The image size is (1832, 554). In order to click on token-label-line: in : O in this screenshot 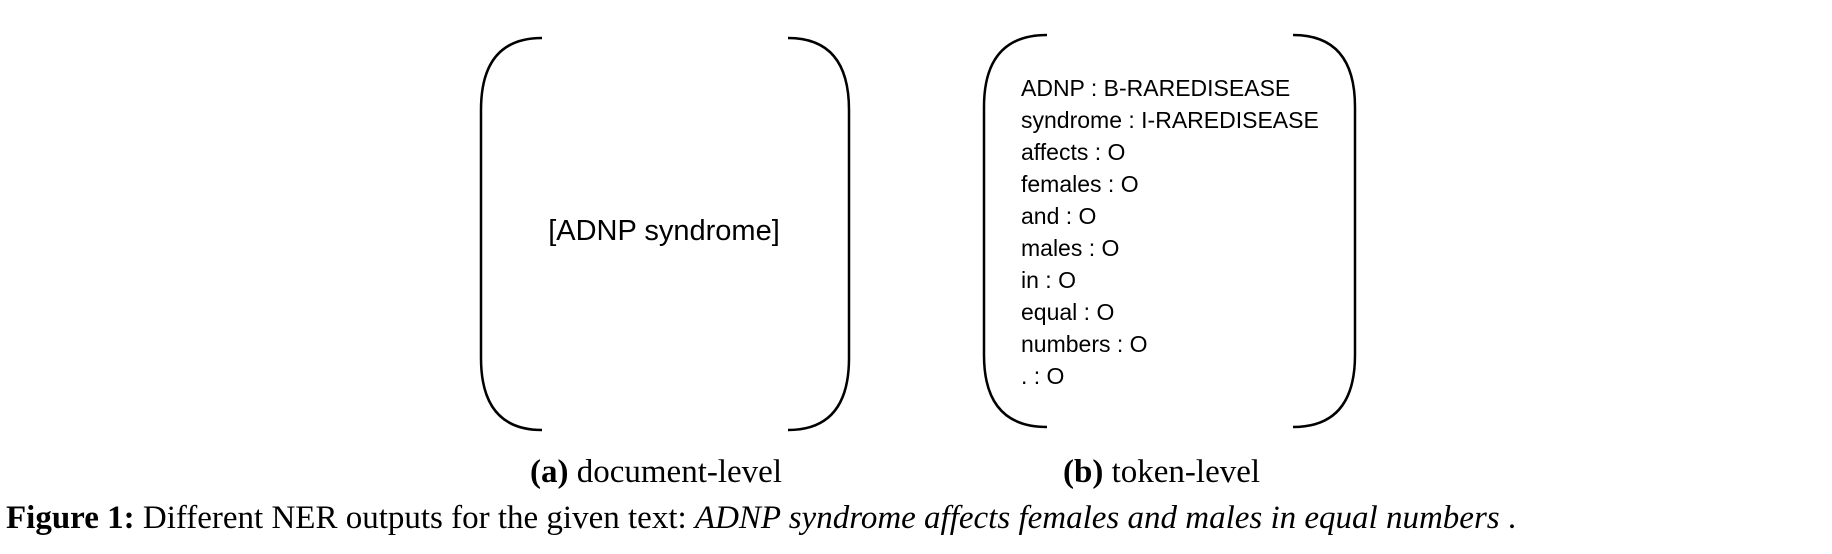, I will do `click(1048, 280)`.